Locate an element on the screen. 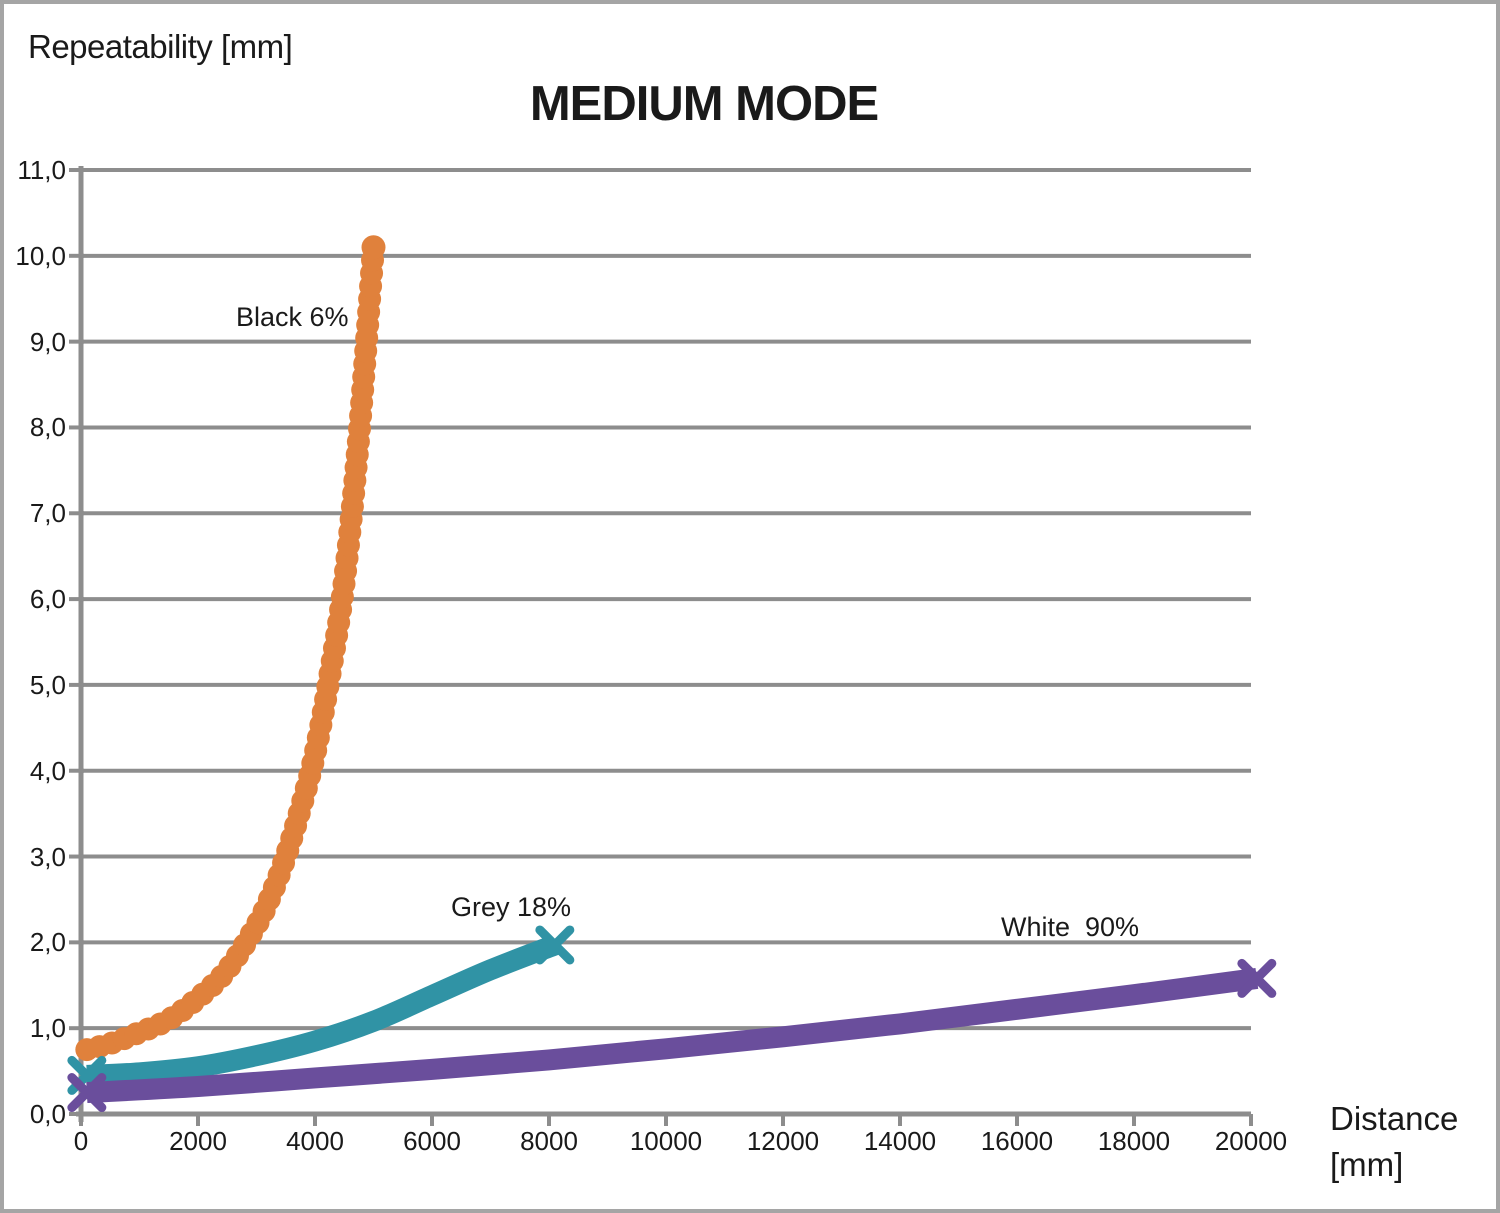 This screenshot has width=1500, height=1213. y-axis-title: Repeatability [mm] is located at coordinates (160, 46).